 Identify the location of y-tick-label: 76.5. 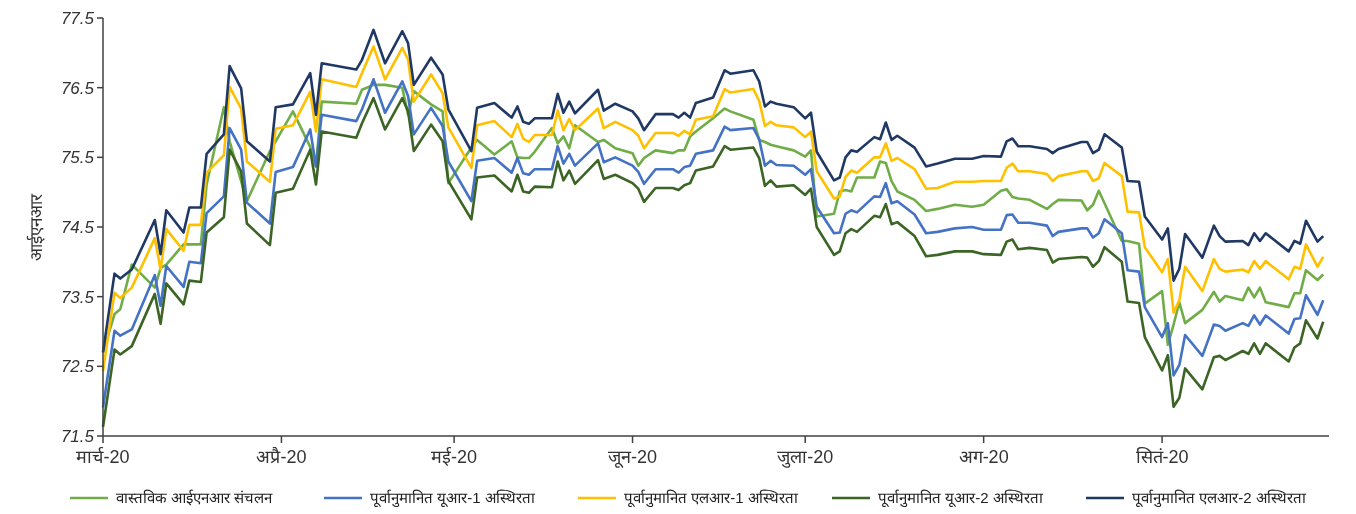
(77, 88).